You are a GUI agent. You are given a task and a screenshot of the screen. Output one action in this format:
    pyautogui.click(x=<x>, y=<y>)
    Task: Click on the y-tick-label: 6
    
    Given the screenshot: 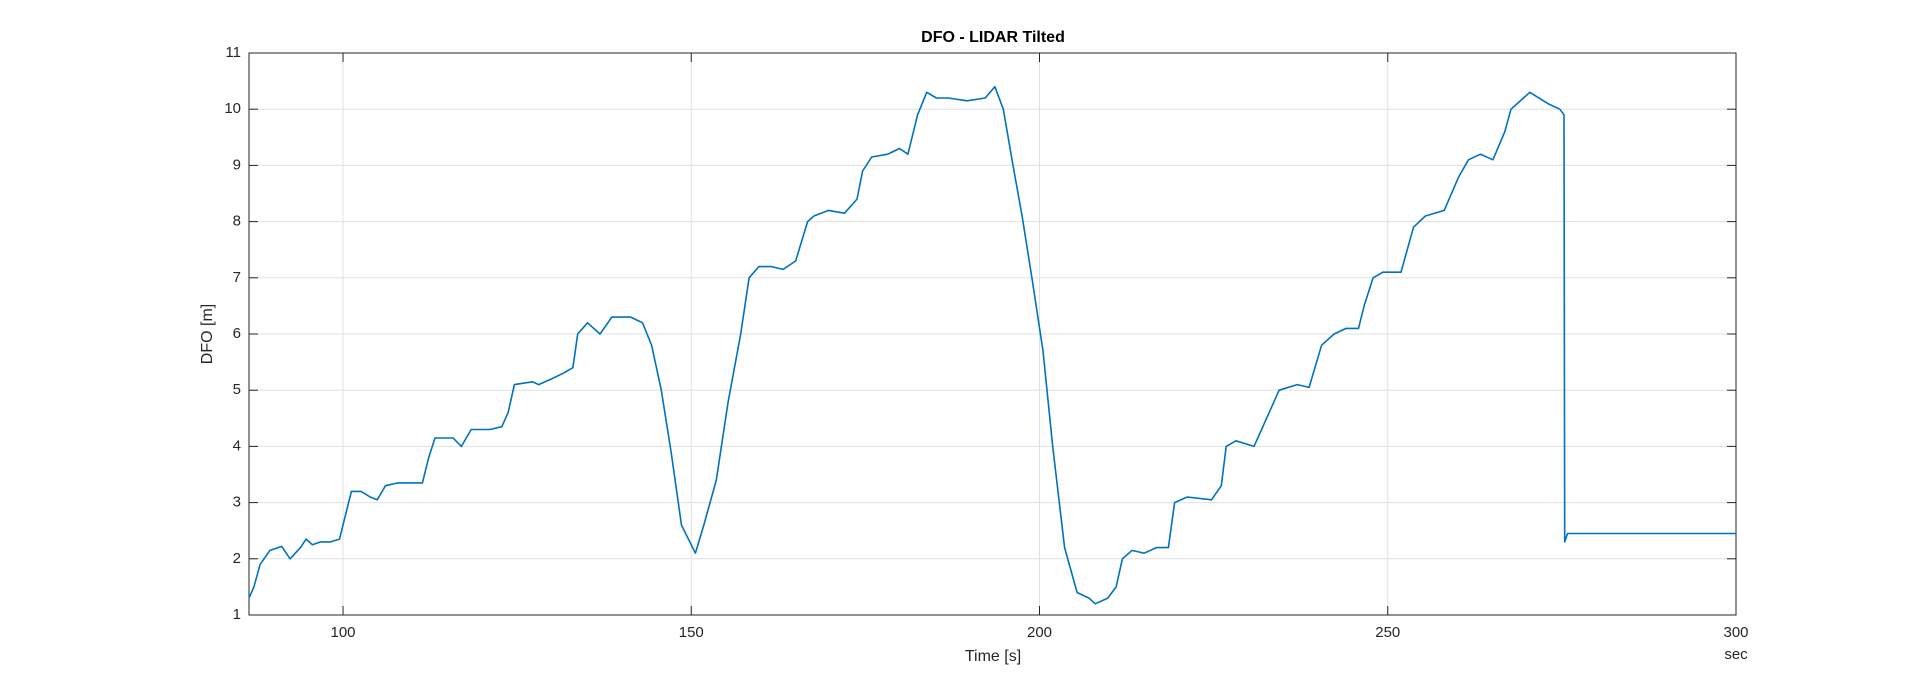 What is the action you would take?
    pyautogui.click(x=237, y=333)
    